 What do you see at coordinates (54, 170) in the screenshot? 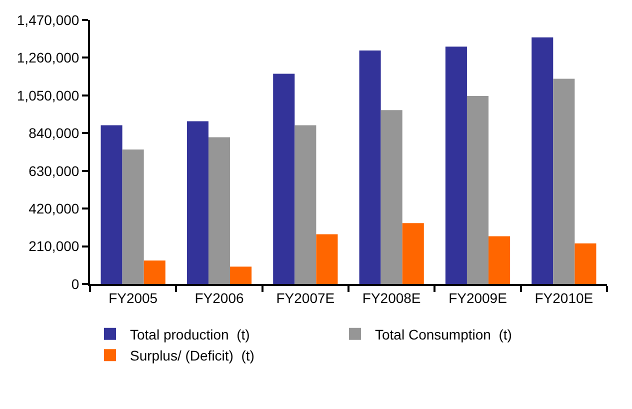
I see `y-tick-label: 630,000` at bounding box center [54, 170].